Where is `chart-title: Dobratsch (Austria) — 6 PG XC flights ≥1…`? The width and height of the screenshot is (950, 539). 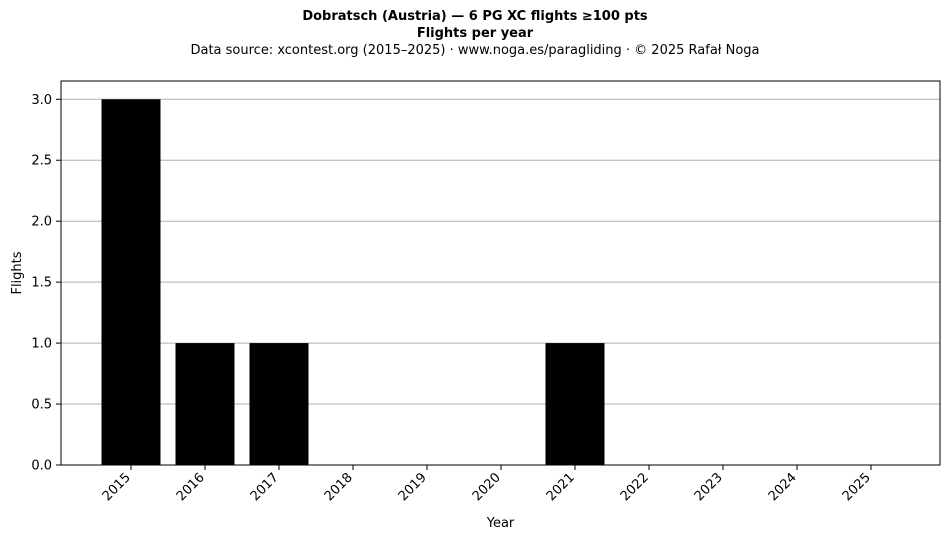 chart-title: Dobratsch (Austria) — 6 PG XC flights ≥1… is located at coordinates (475, 16).